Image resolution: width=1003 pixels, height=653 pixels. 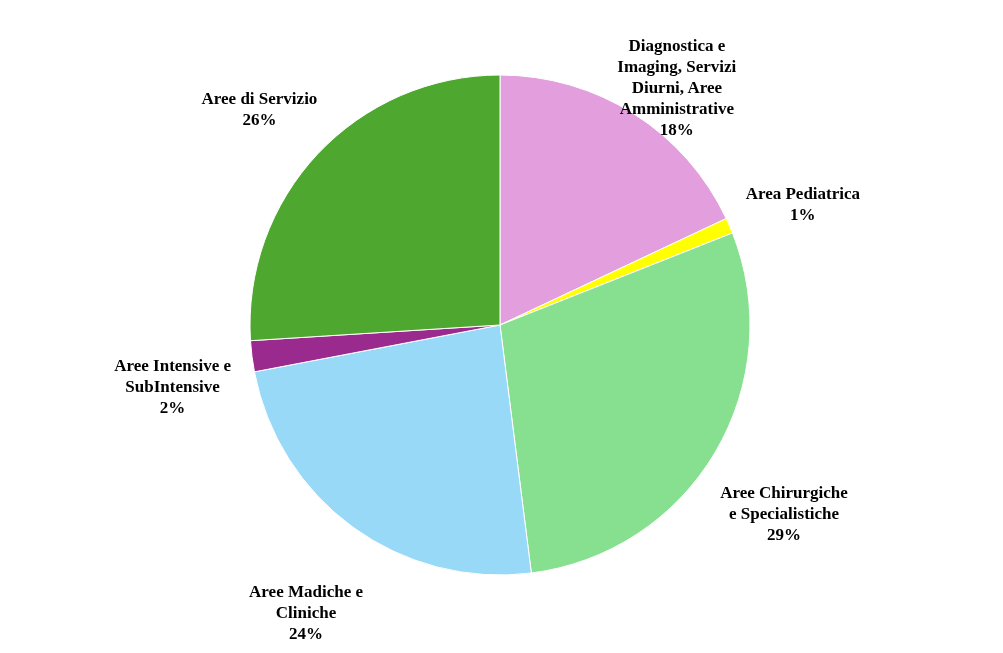 I want to click on data-label: 1%, so click(x=803, y=214).